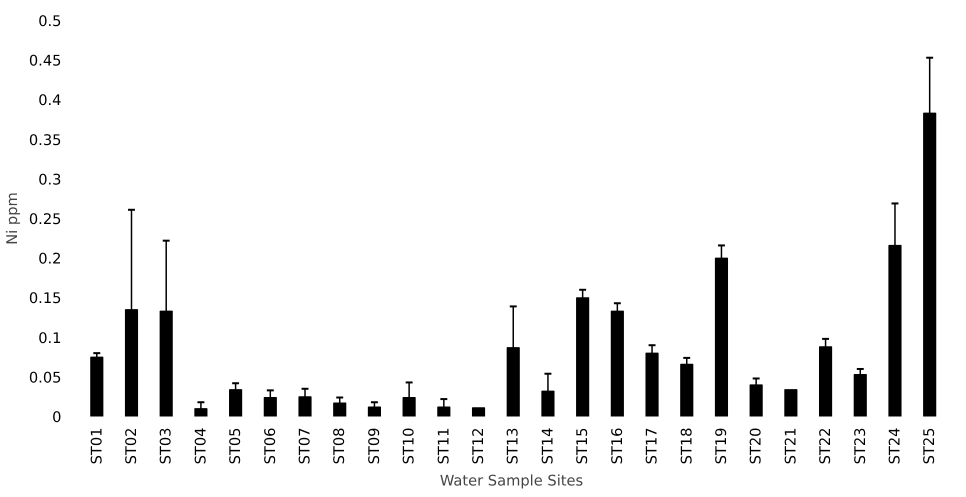 The image size is (966, 497). Describe the element at coordinates (45, 219) in the screenshot. I see `y-tick-label: 0.25` at that location.